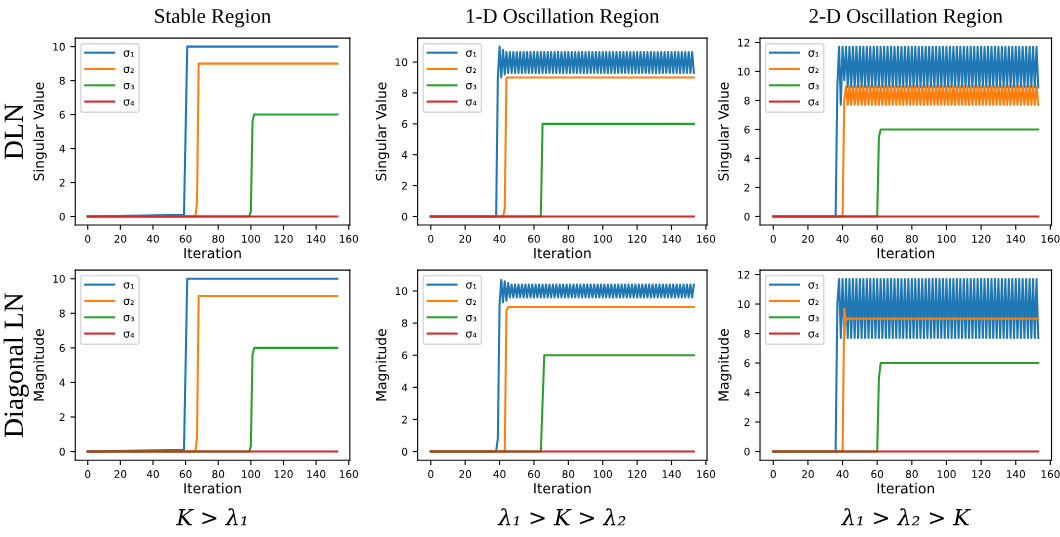  Describe the element at coordinates (16, 365) in the screenshot. I see `text: Diagonal LN` at that location.